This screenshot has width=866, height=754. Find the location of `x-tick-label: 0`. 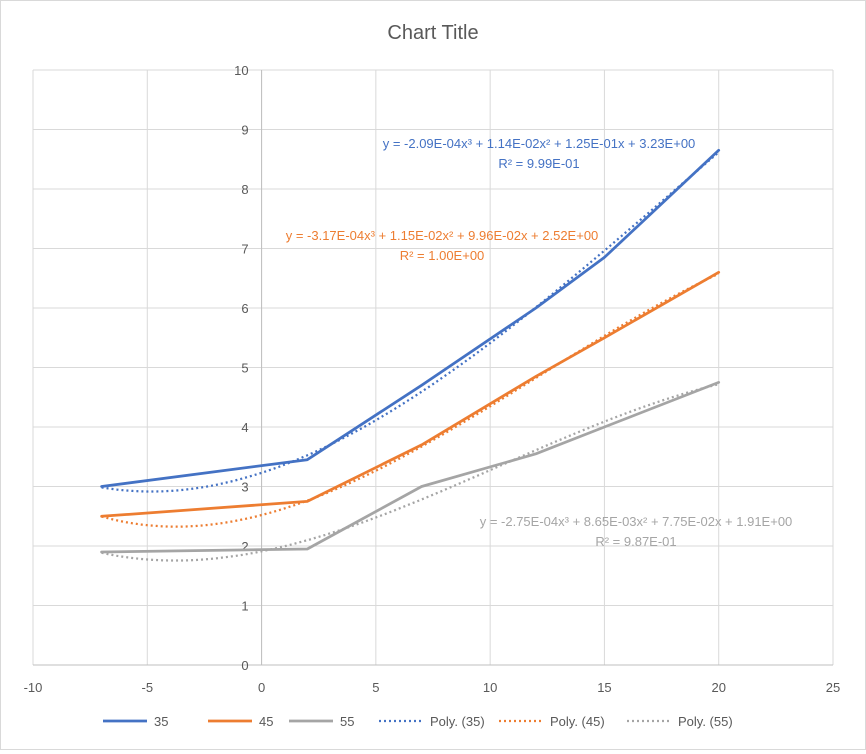

x-tick-label: 0 is located at coordinates (261, 687).